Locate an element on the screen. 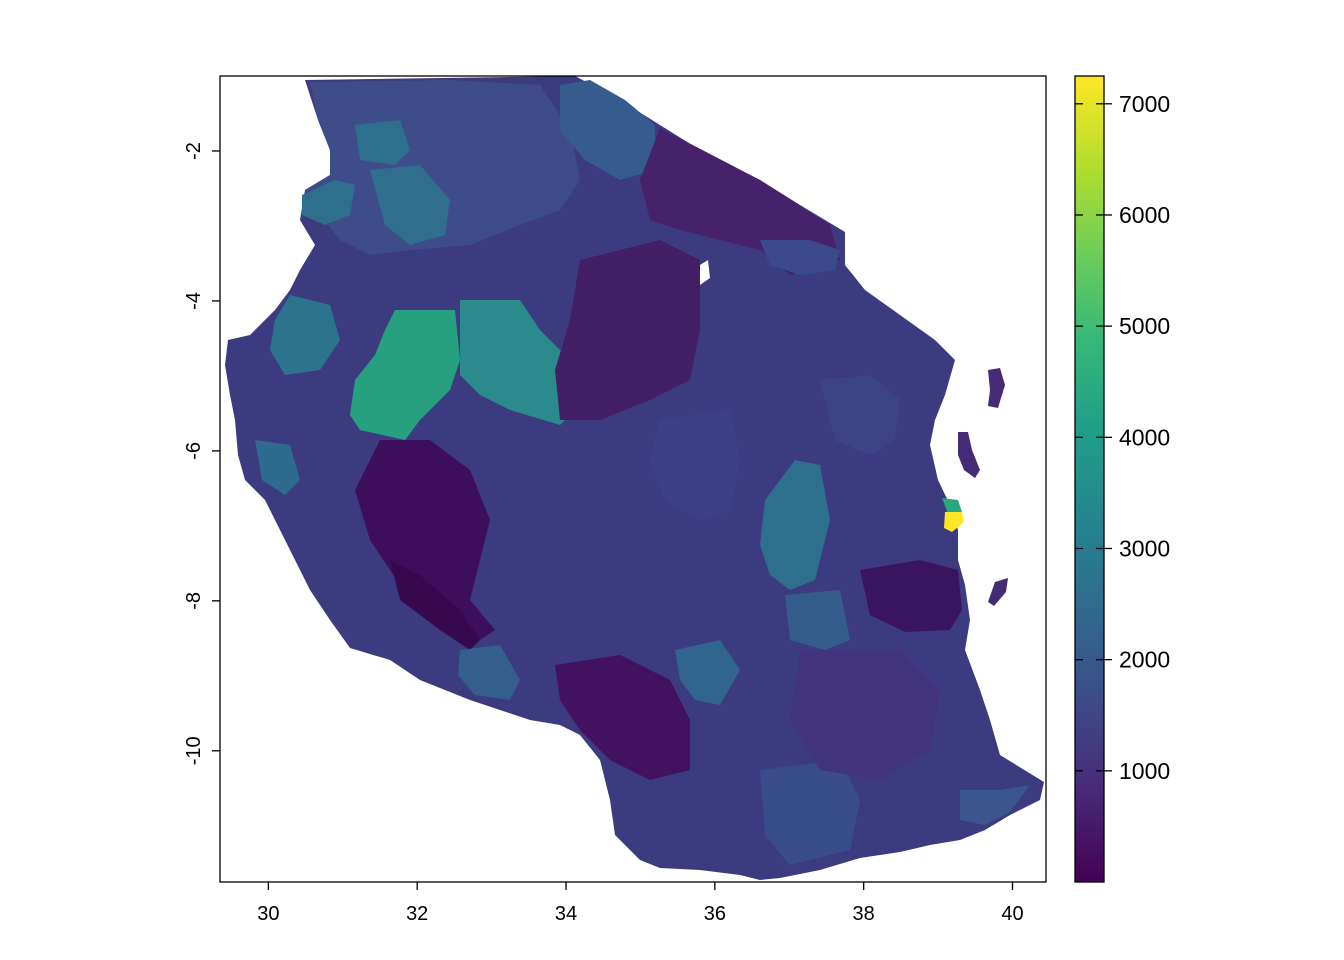 This screenshot has width=1344, height=960. region-morogoro-south is located at coordinates (817, 620).